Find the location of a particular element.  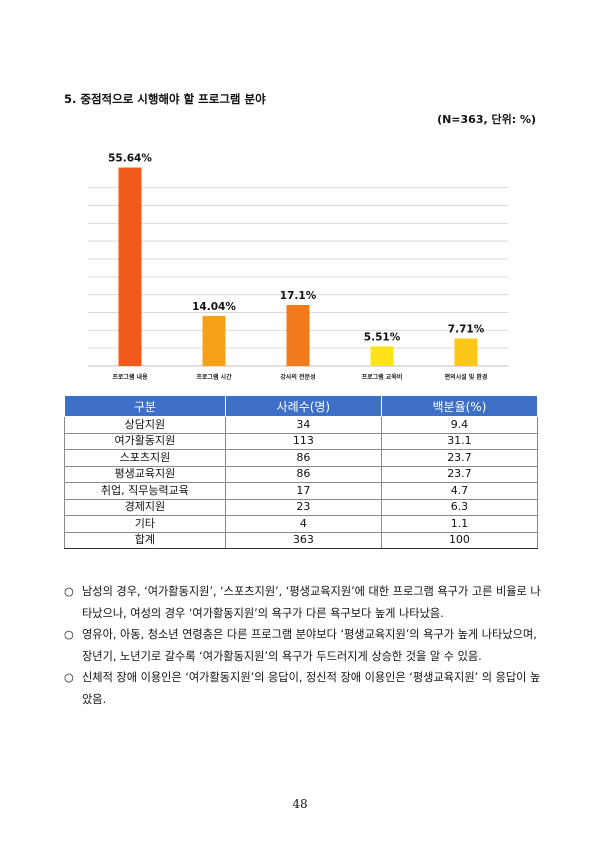

cell-category: 스포츠지원 is located at coordinates (145, 458).